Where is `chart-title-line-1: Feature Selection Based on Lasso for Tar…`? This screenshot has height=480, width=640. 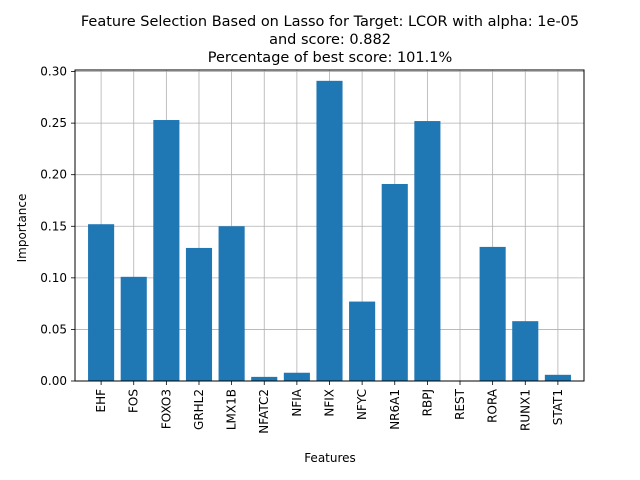 chart-title-line-1: Feature Selection Based on Lasso for Tar… is located at coordinates (330, 22).